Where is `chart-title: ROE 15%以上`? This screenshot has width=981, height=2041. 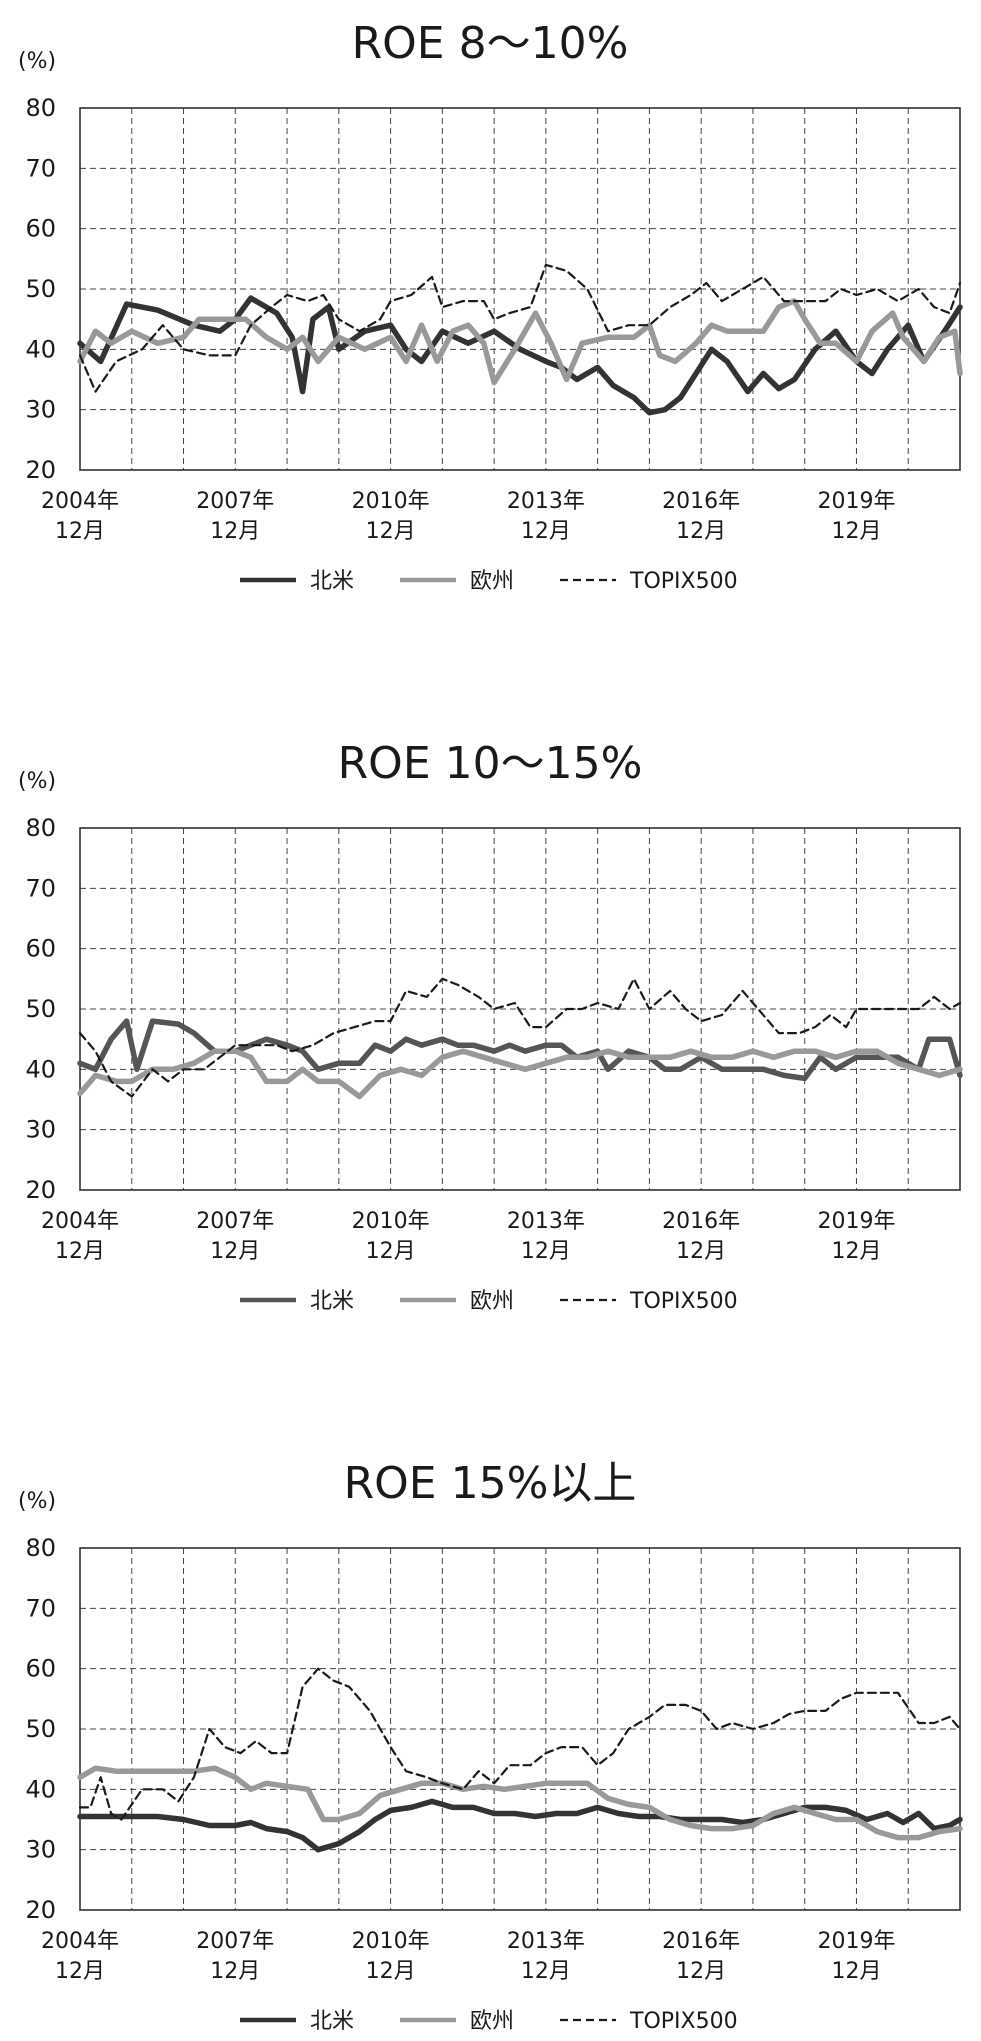
chart-title: ROE 15%以上 is located at coordinates (490, 1483).